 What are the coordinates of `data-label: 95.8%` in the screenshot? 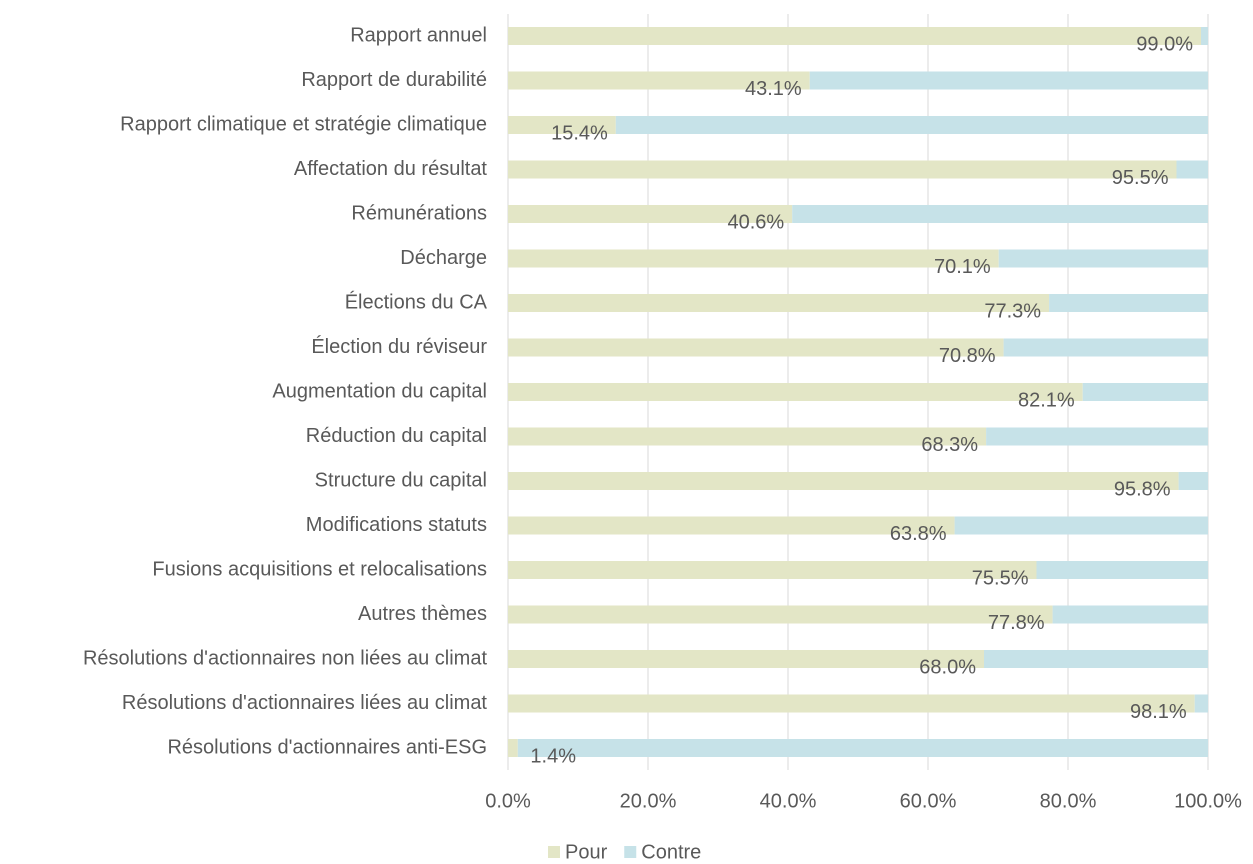 It's located at (1142, 489).